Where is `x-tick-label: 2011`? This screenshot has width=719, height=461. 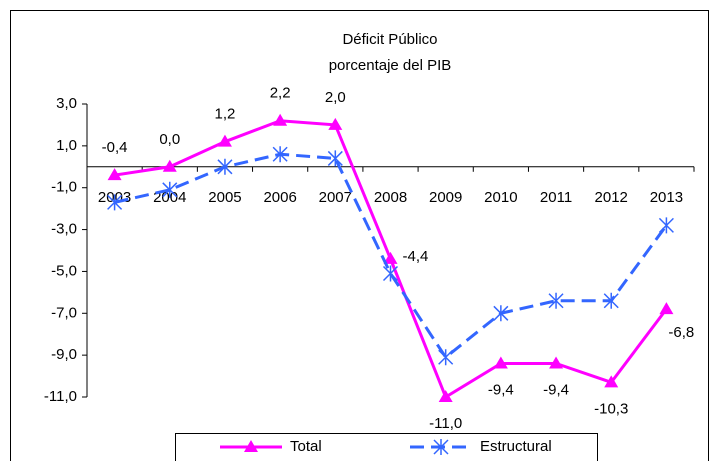 x-tick-label: 2011 is located at coordinates (556, 197).